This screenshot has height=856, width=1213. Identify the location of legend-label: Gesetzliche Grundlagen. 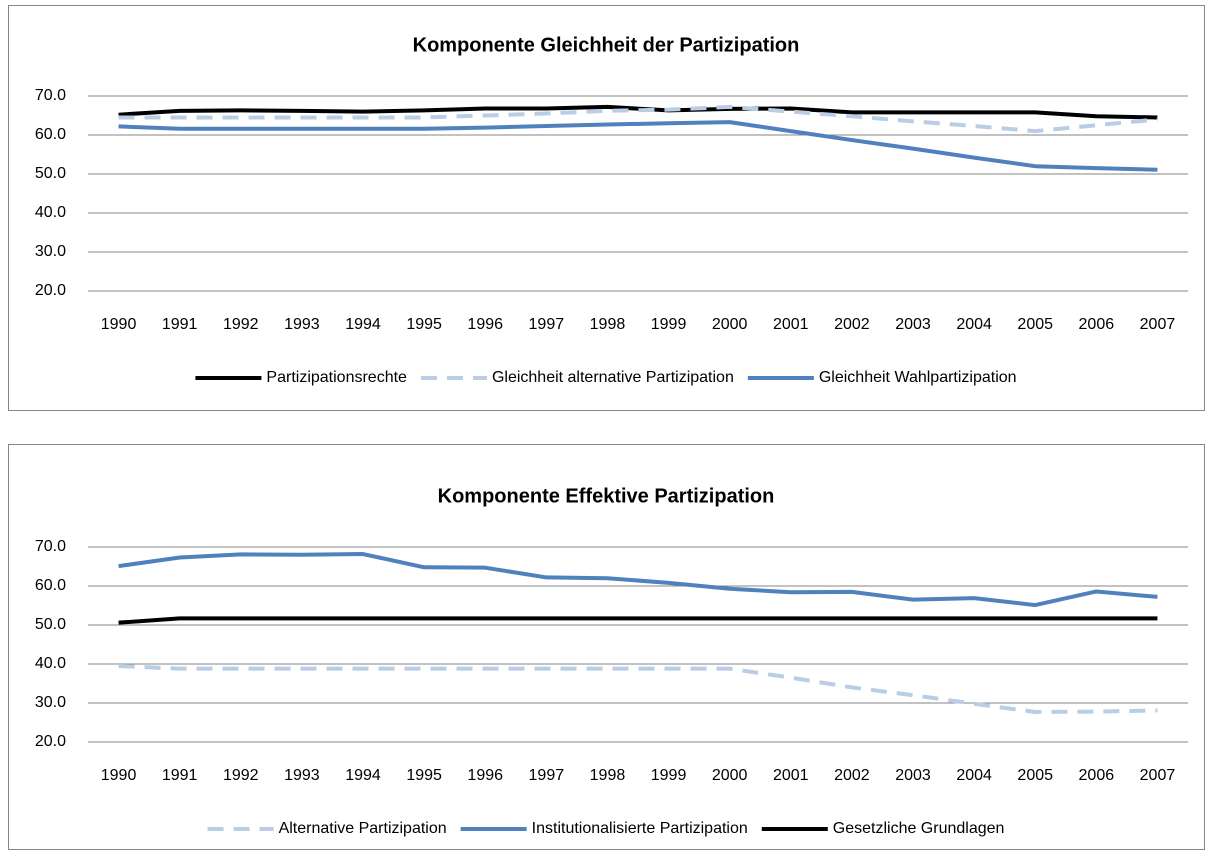
(919, 828).